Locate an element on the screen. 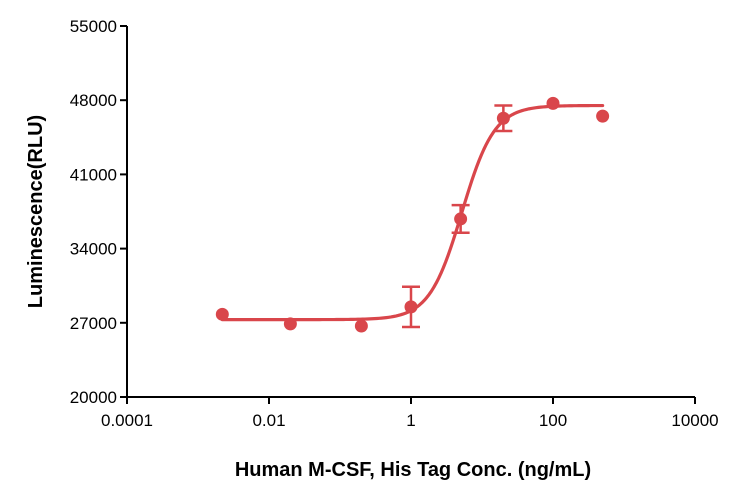 The width and height of the screenshot is (729, 482). x-tick-label: 0.0001 is located at coordinates (127, 420).